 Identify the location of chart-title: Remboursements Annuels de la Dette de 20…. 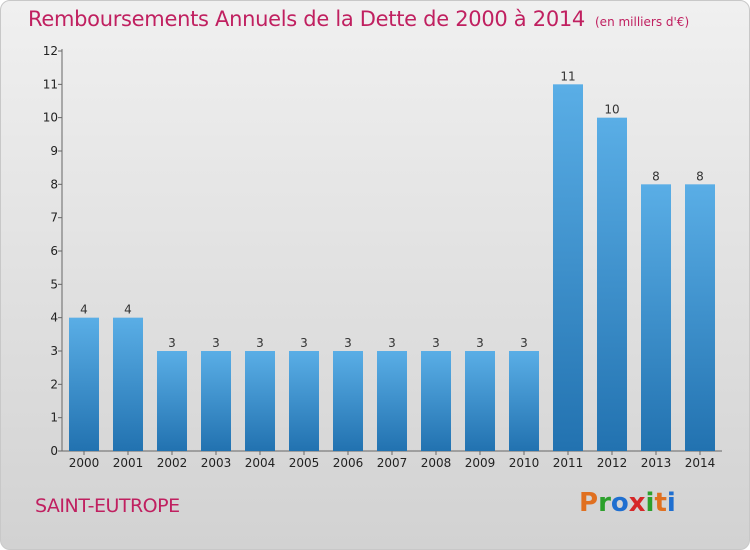
(306, 19).